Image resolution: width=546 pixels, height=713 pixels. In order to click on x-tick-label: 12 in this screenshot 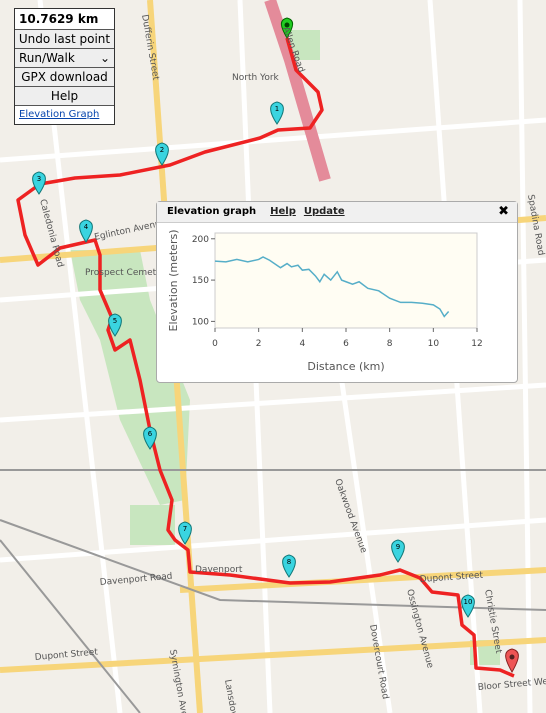, I will do `click(476, 344)`.